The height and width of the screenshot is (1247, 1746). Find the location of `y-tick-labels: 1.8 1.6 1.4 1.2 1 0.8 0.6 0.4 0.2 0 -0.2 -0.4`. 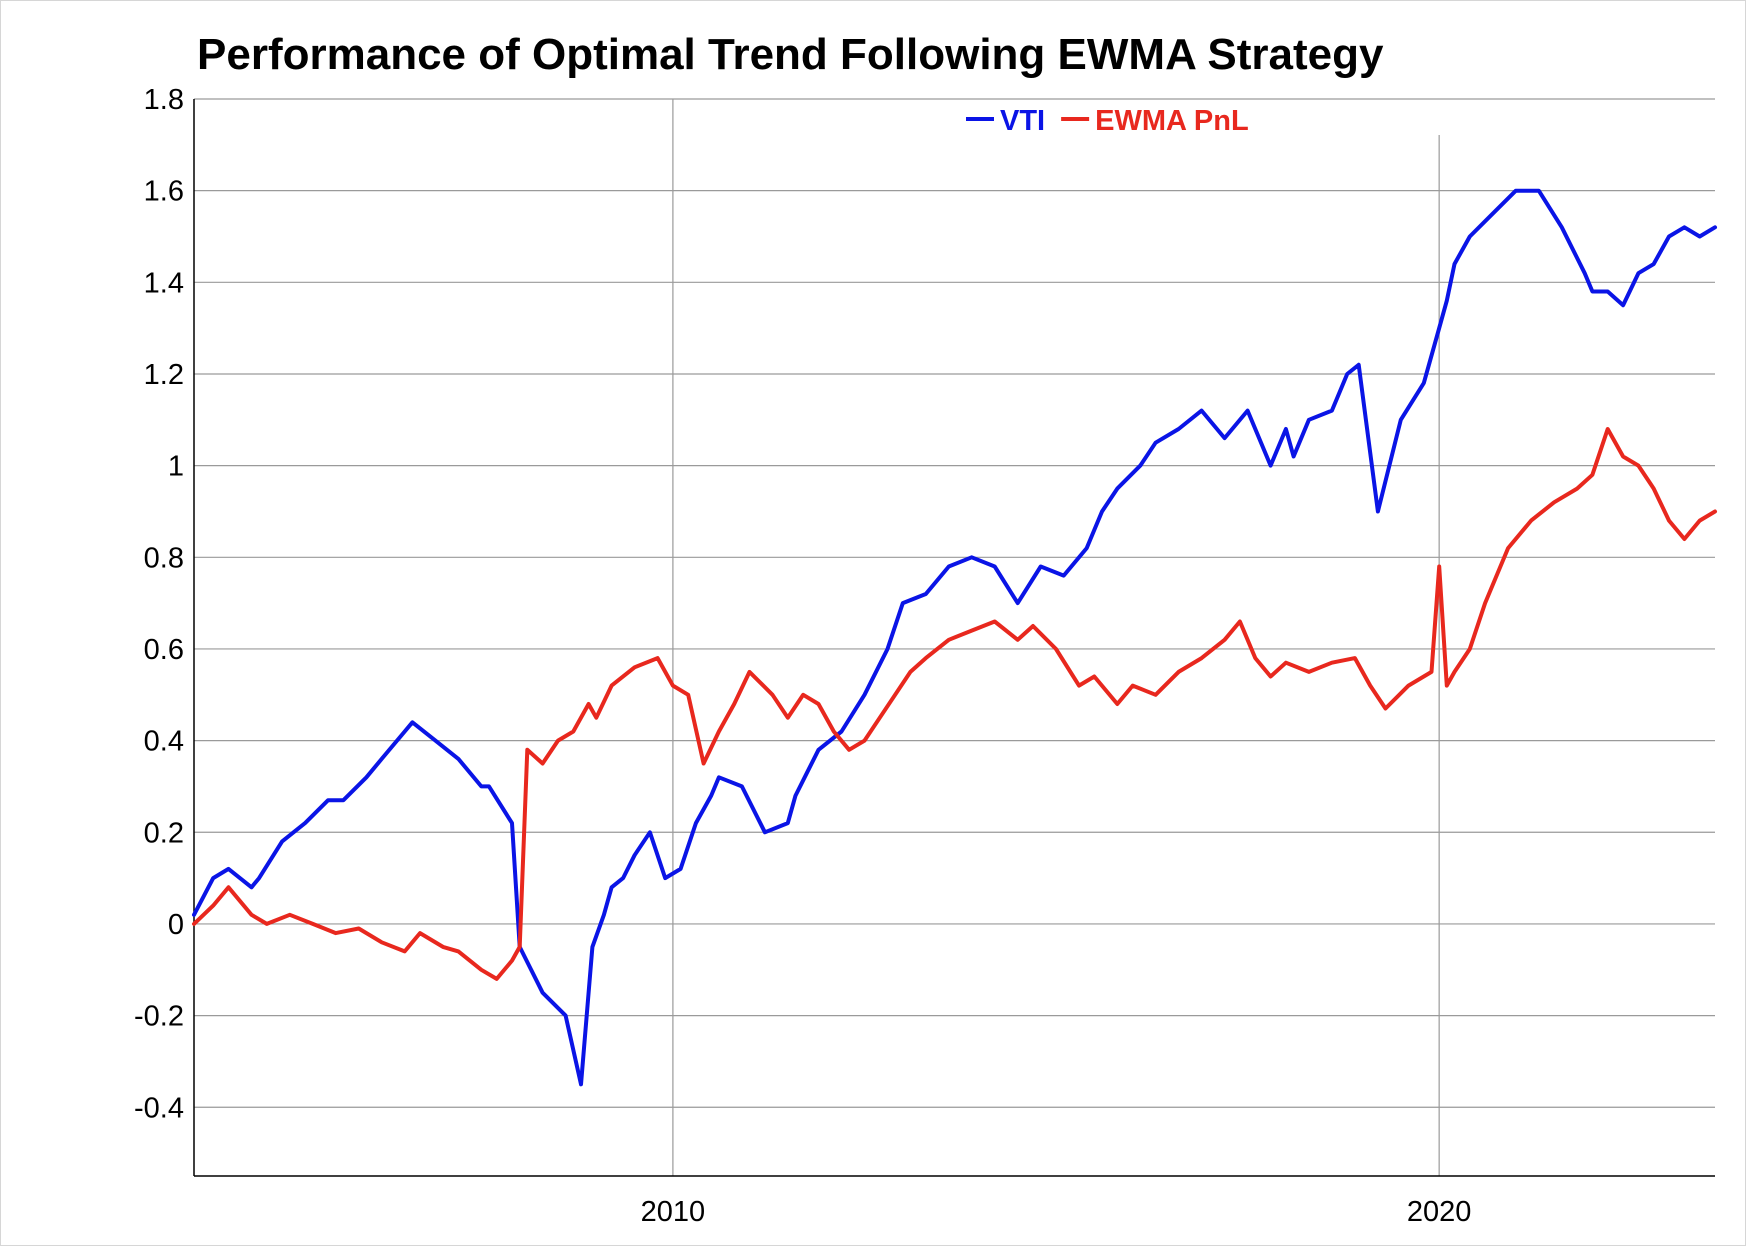

y-tick-labels: 1.8 1.6 1.4 1.2 1 0.8 0.6 0.4 0.2 0 -0.2 -0.4 is located at coordinates (159, 604).